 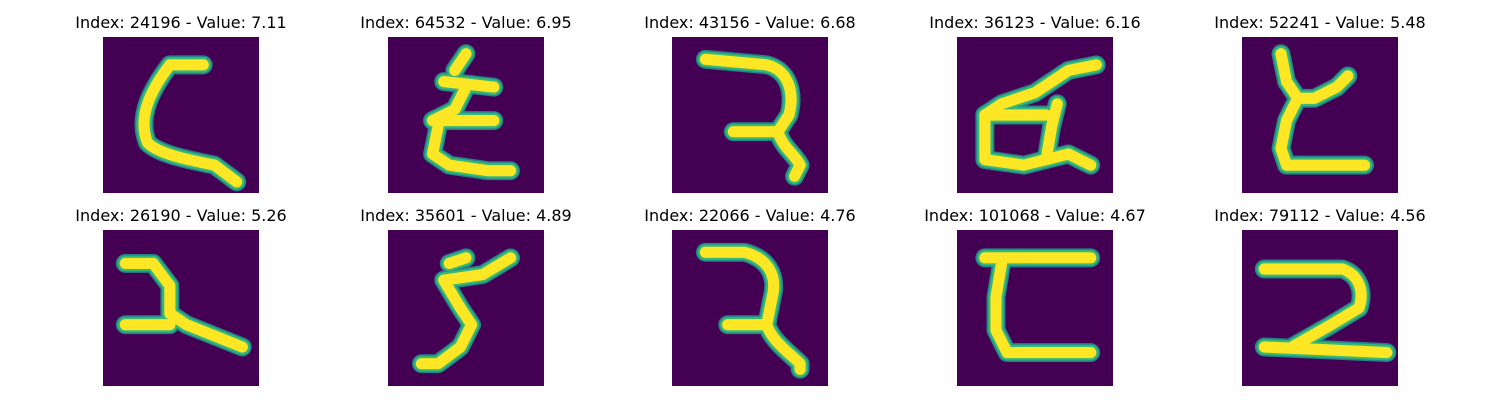 What do you see at coordinates (181, 22) in the screenshot?
I see `panel-title-1: Index: 24196 - Value: 7.11` at bounding box center [181, 22].